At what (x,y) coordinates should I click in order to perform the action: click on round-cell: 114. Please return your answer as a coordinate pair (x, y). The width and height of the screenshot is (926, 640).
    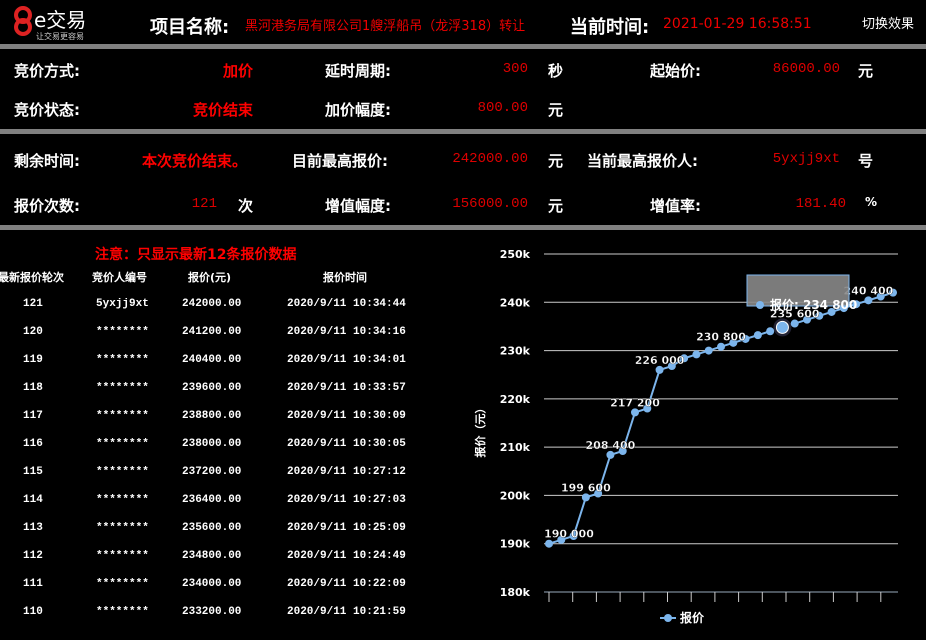
    Looking at the image, I should click on (33, 500).